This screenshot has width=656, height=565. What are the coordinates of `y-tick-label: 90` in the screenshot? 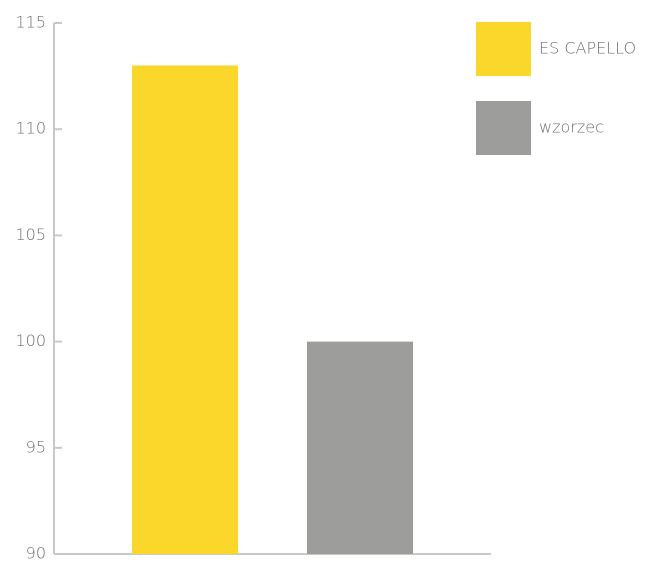 It's located at (36, 553).